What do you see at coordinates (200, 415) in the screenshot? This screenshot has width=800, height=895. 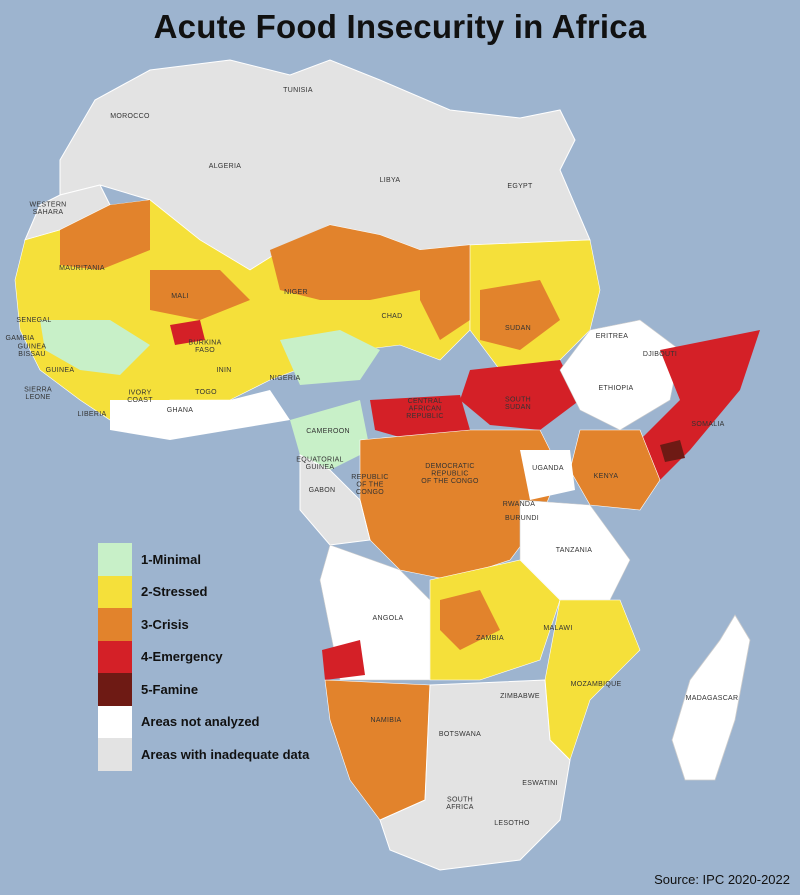 I see `west-not-analyzed` at bounding box center [200, 415].